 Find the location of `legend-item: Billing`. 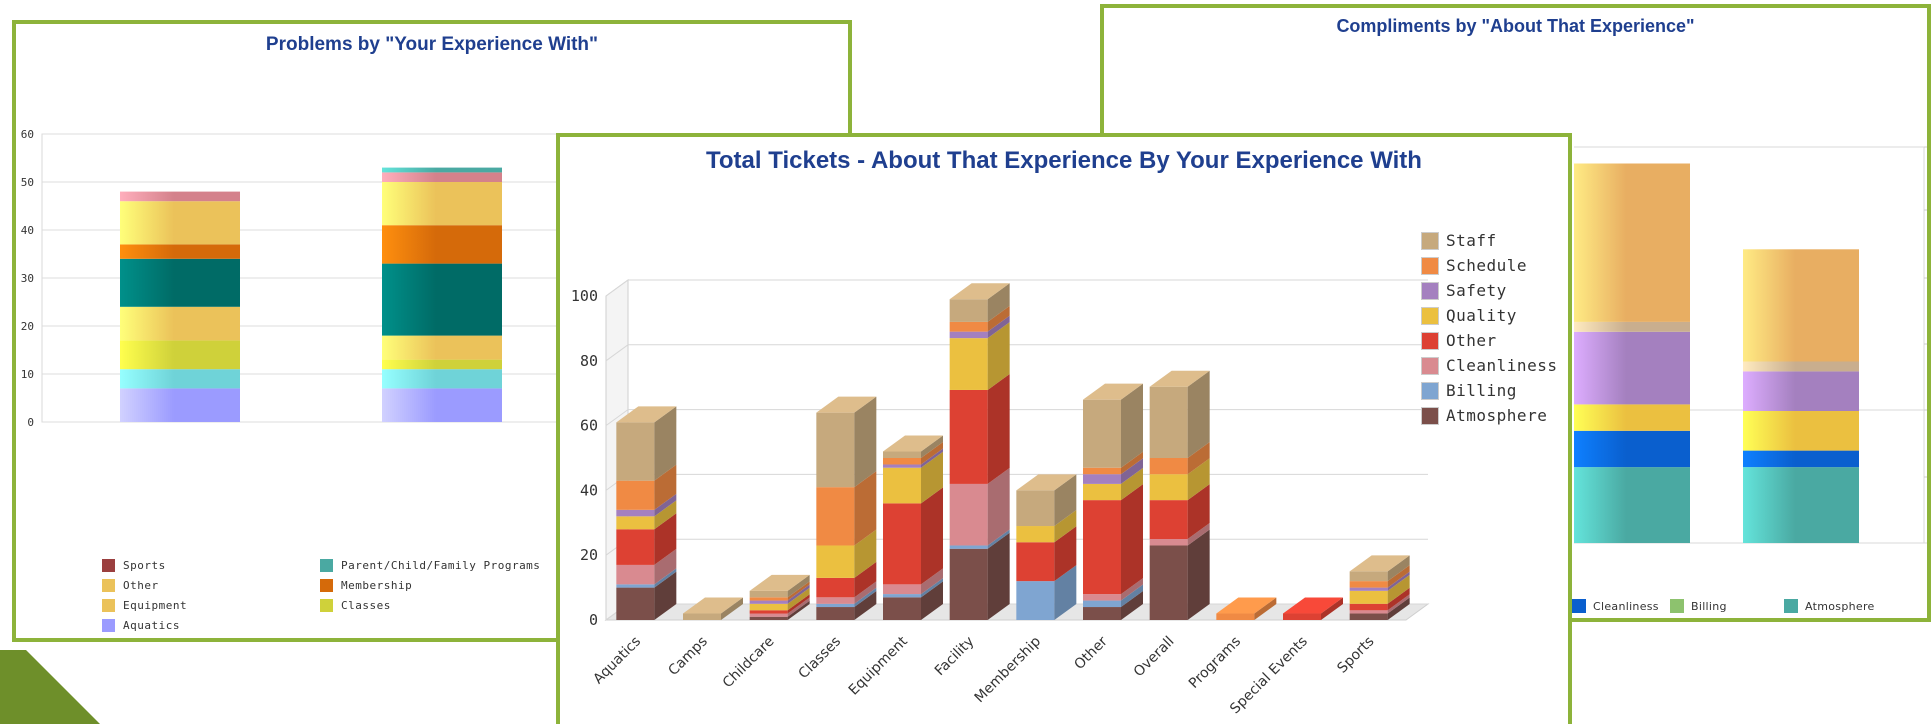

legend-item: Billing is located at coordinates (1469, 390).